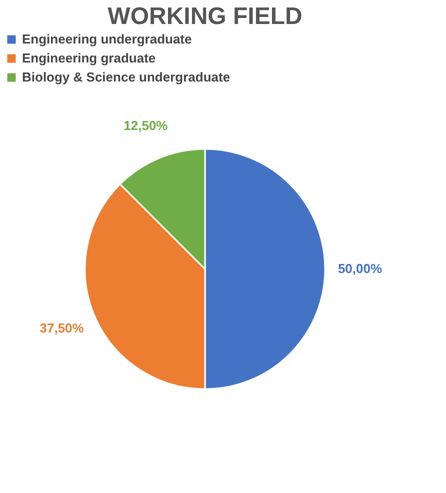 The image size is (446, 493). What do you see at coordinates (205, 16) in the screenshot?
I see `chart-title: WORKING FIELD` at bounding box center [205, 16].